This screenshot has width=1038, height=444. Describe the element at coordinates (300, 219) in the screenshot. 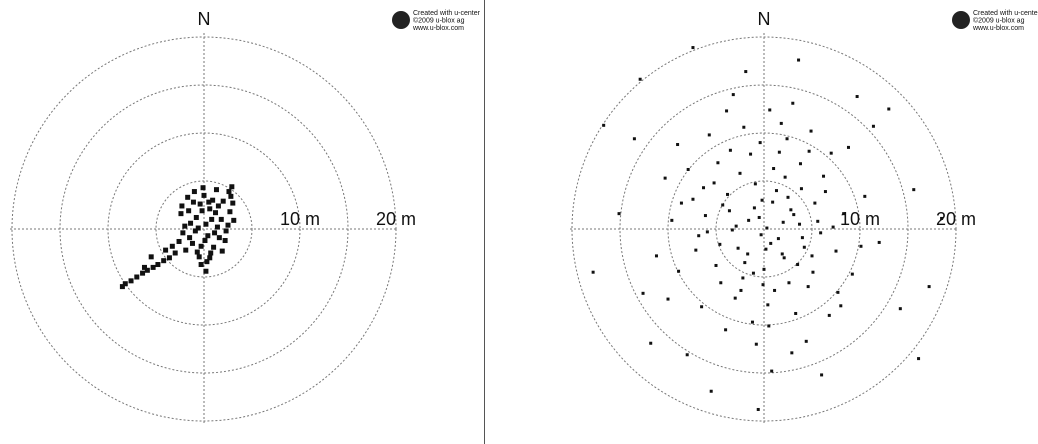

I see `ring-label: 10 m` at that location.